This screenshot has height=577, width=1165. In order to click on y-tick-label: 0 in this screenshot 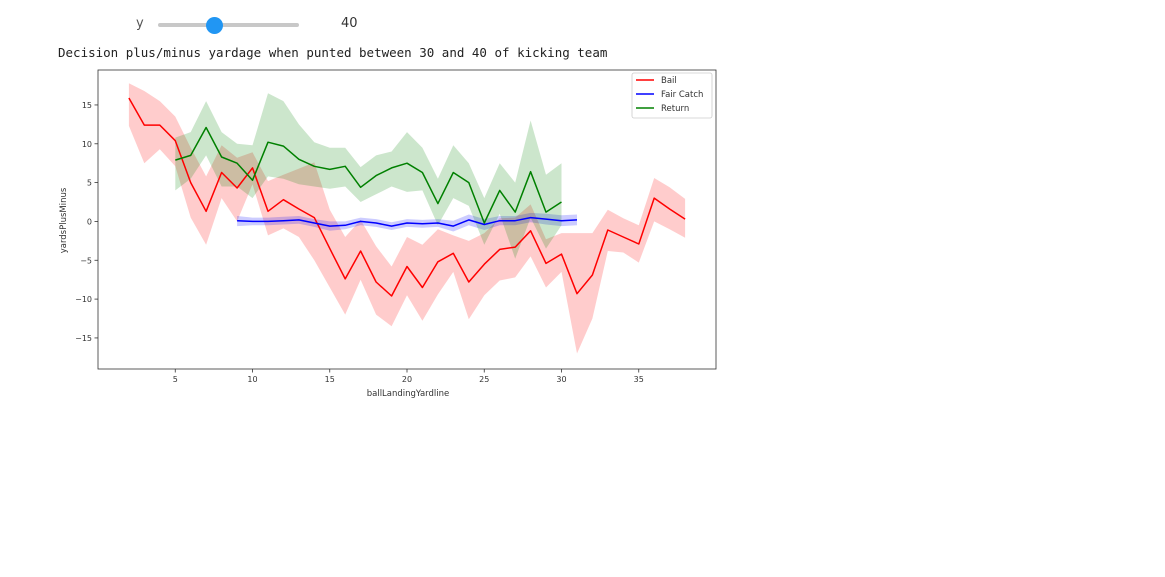, I will do `click(89, 221)`.